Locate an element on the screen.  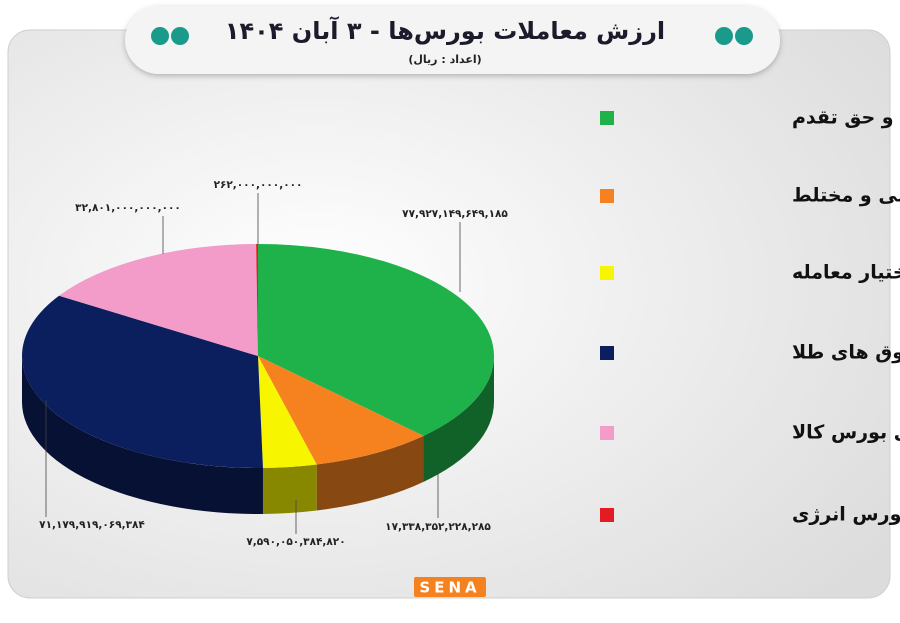
legend-label: سهام و حق تقدم is located at coordinates (846, 118).